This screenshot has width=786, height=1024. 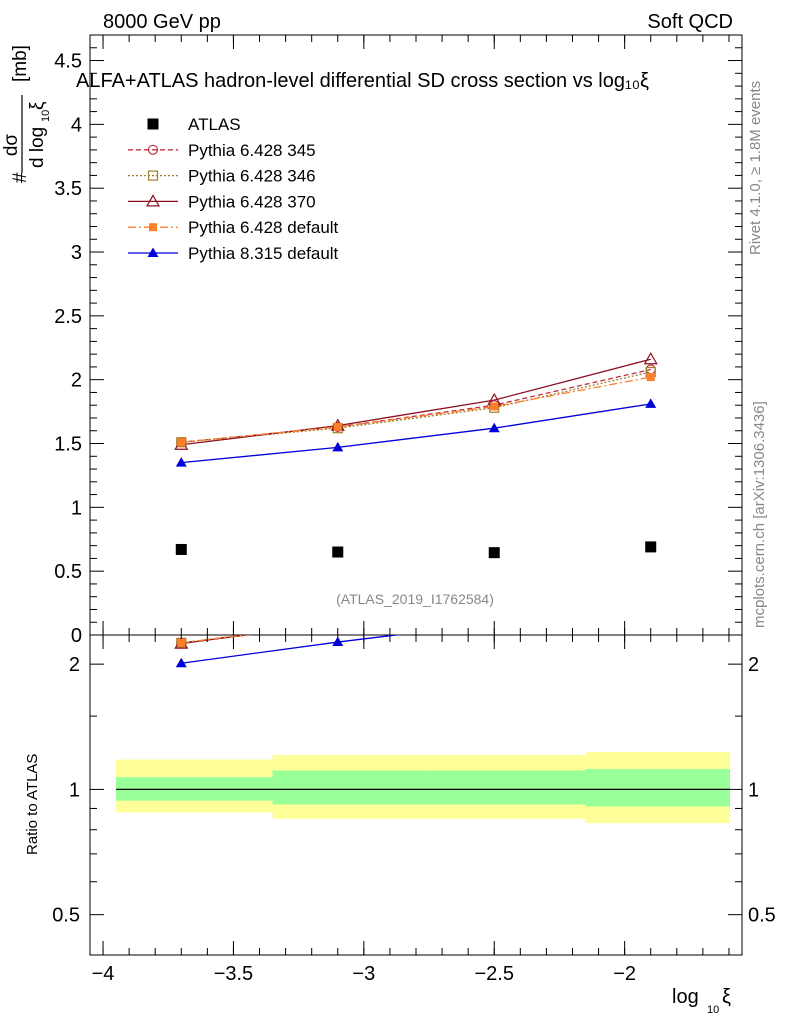 What do you see at coordinates (46, 116) in the screenshot?
I see `y-label-denominator-sub: 10` at bounding box center [46, 116].